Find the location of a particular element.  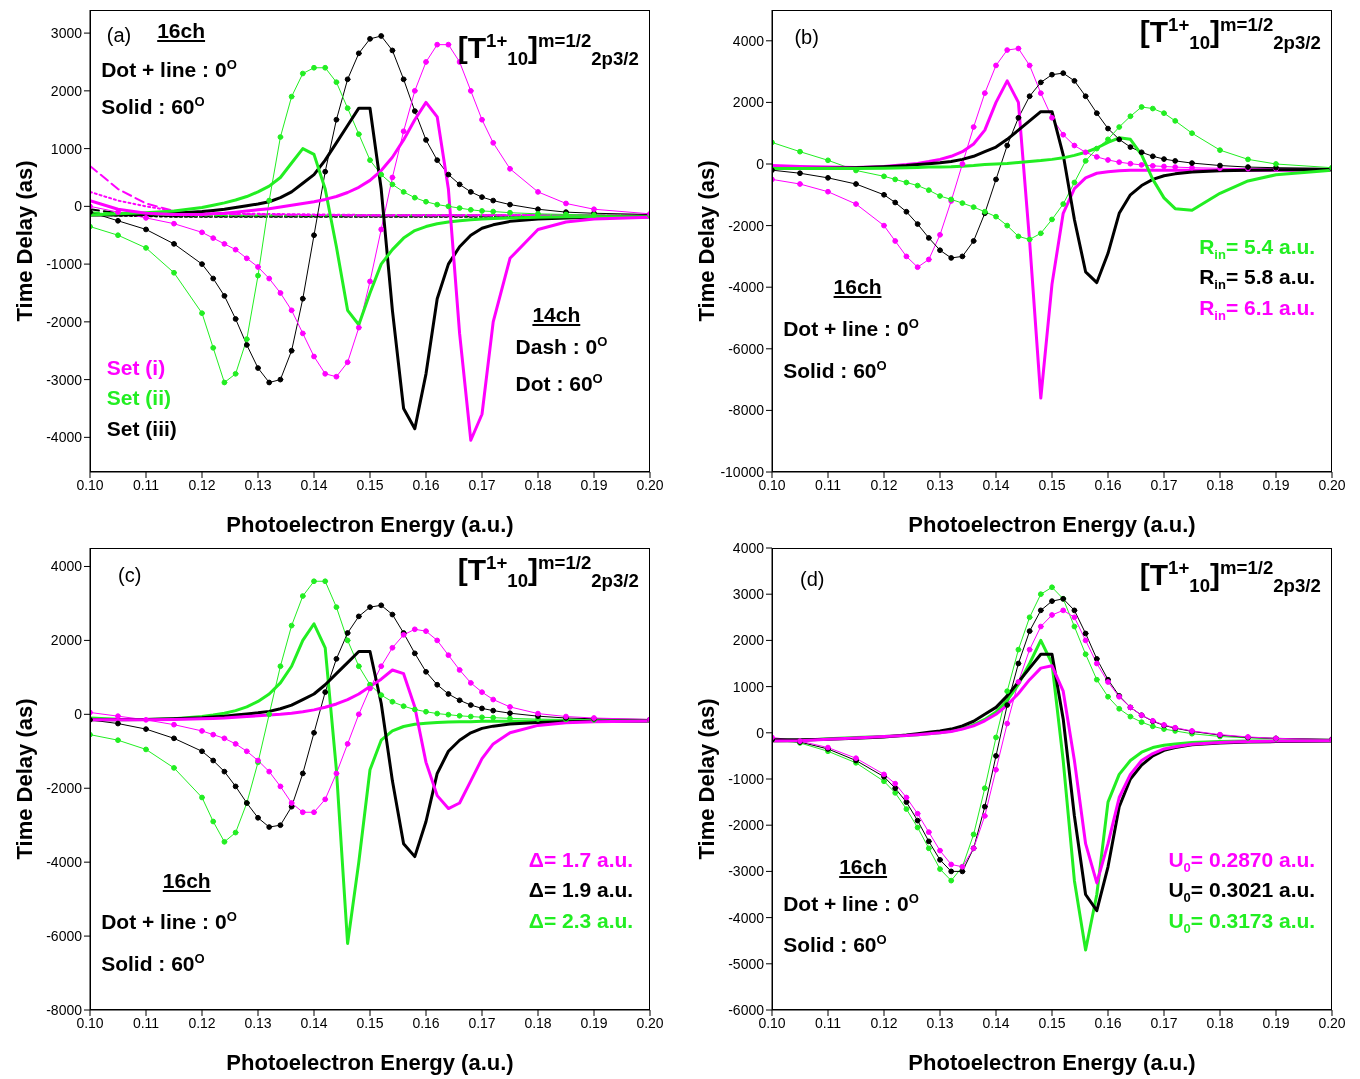

x-tick-label: 0.10 is located at coordinates (90, 484).